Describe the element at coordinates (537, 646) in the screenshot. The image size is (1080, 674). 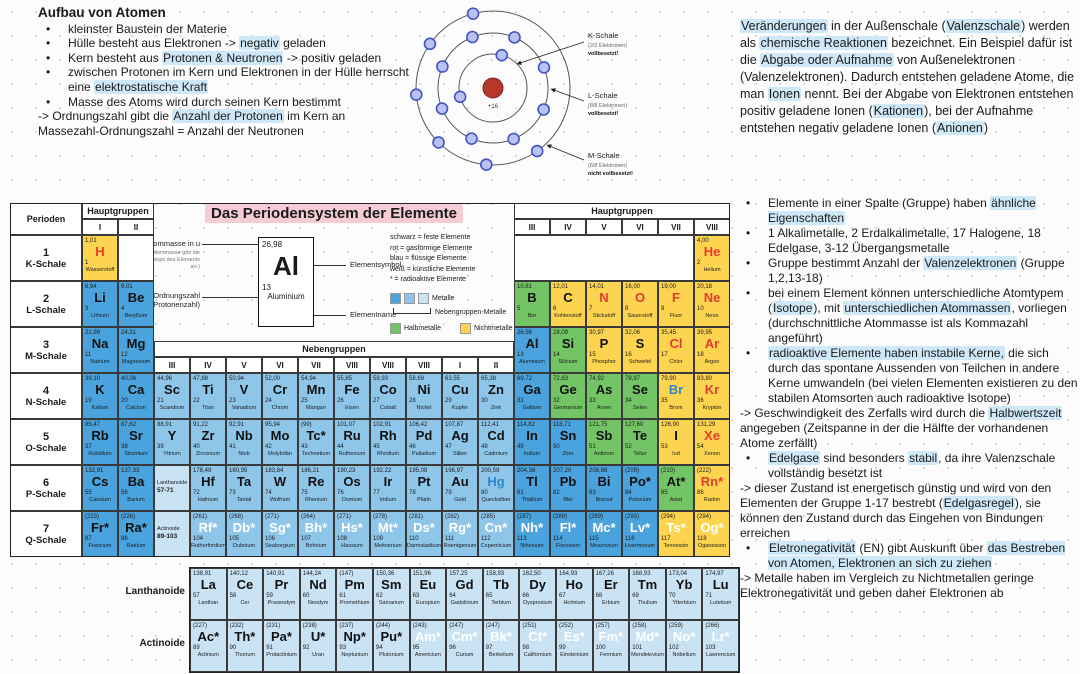
I see `element-cell-Cf: (251) Cf* 98 Californium` at that location.